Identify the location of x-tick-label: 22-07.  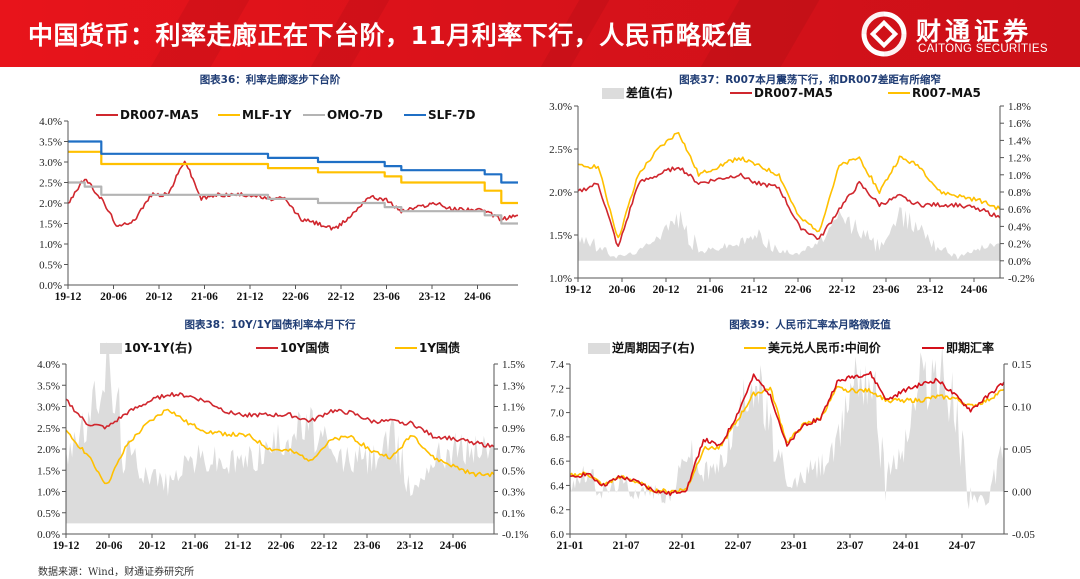
(738, 546).